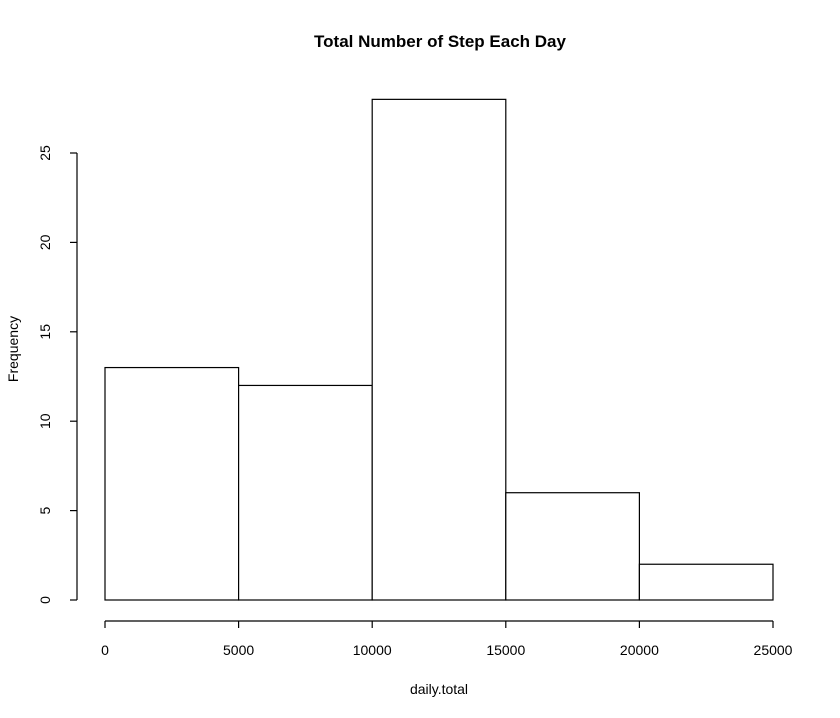 The width and height of the screenshot is (840, 718). What do you see at coordinates (439, 689) in the screenshot?
I see `x-axis-label: daily.total` at bounding box center [439, 689].